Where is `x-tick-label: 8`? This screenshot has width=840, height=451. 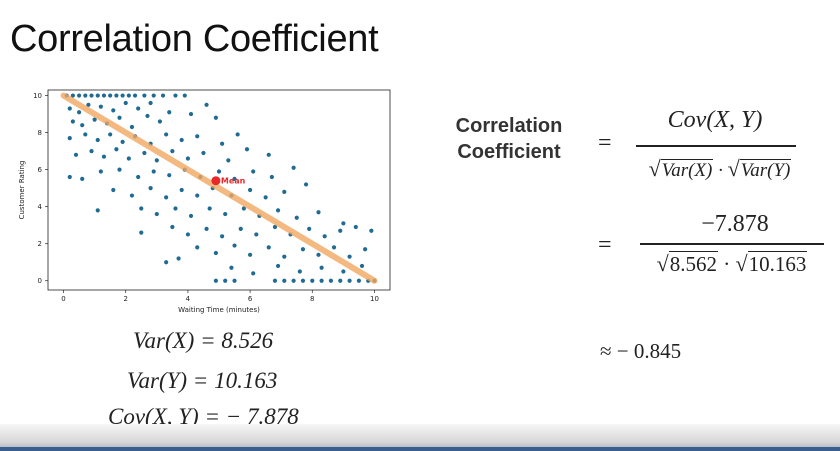 x-tick-label: 8 is located at coordinates (312, 299).